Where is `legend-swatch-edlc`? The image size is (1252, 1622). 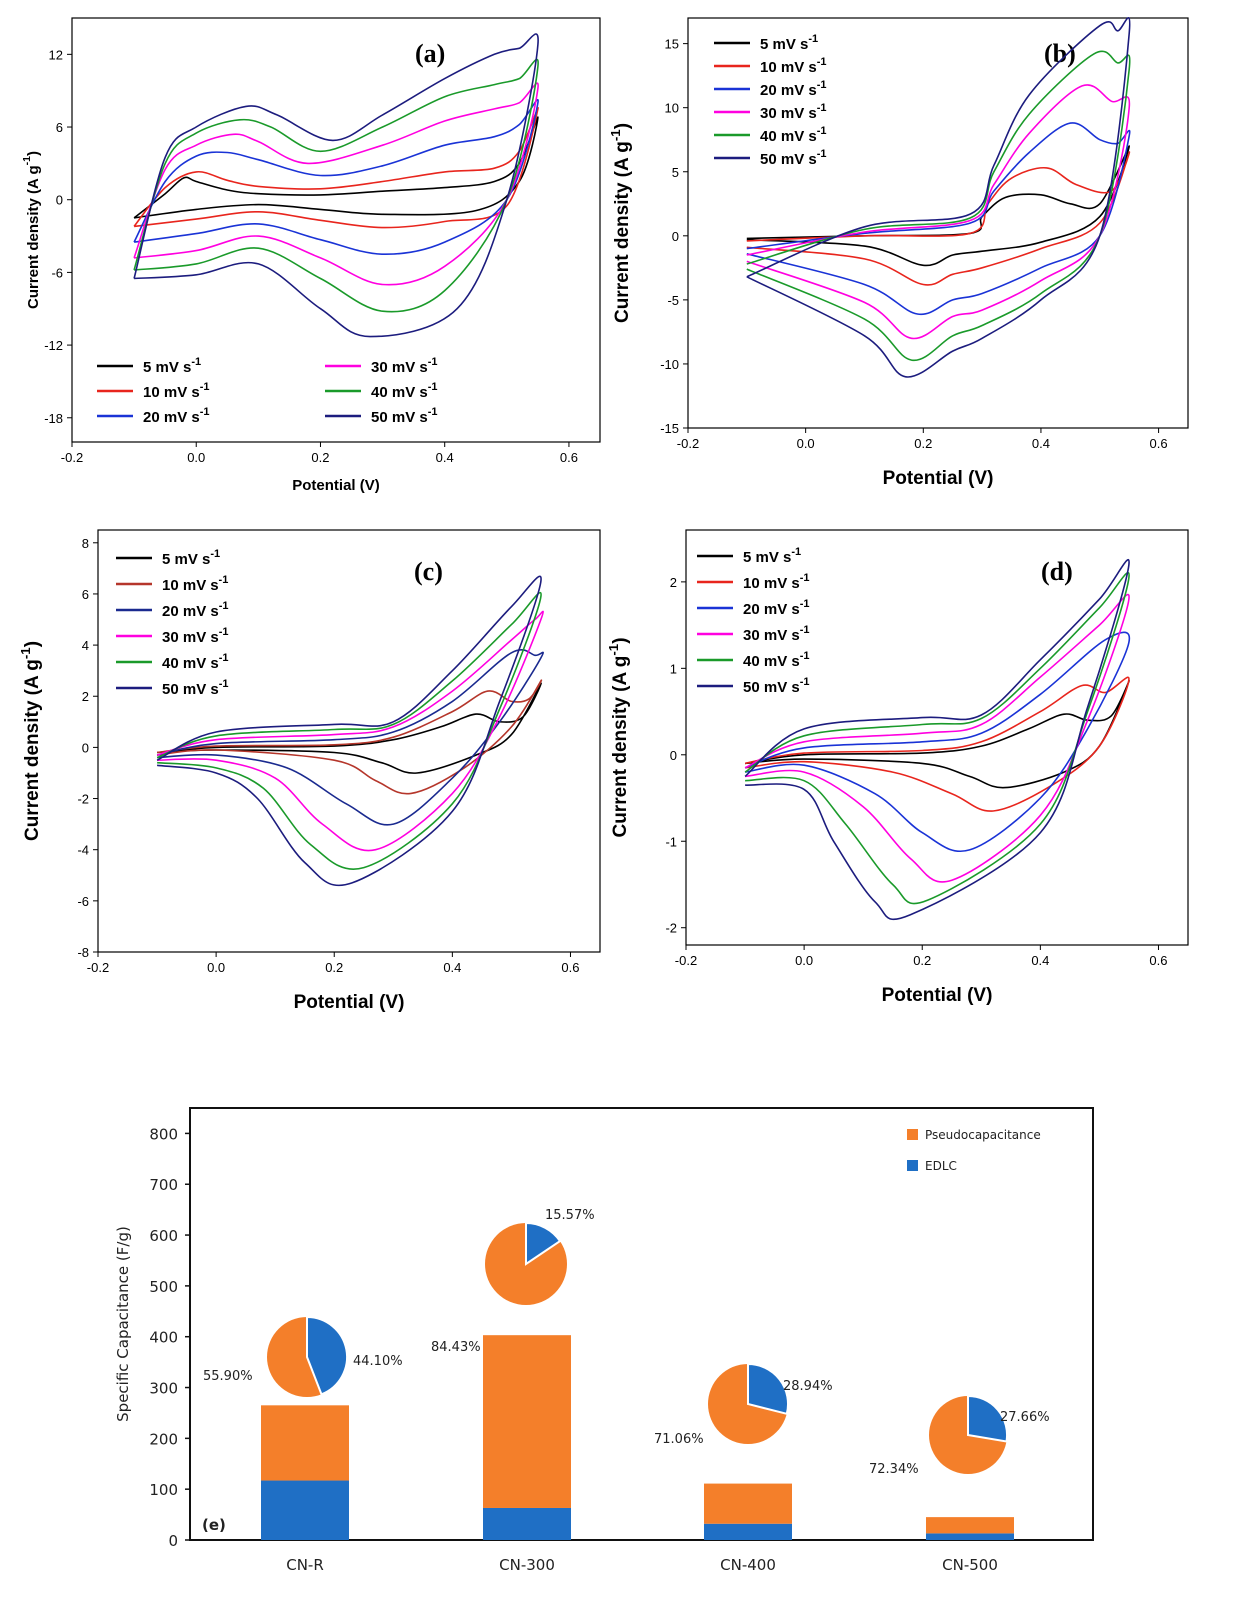
legend-swatch-edlc is located at coordinates (912, 1165).